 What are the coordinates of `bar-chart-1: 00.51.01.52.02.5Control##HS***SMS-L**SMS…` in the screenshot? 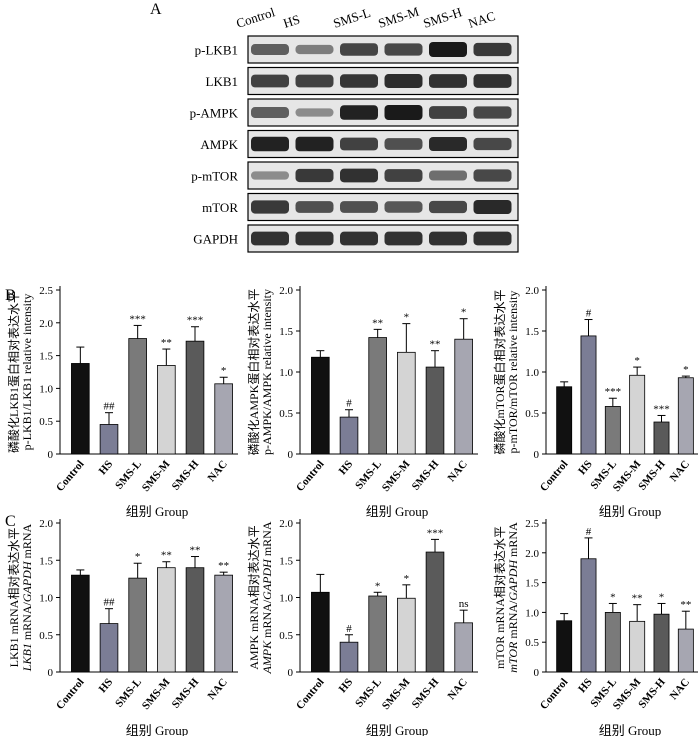 It's located at (122, 402).